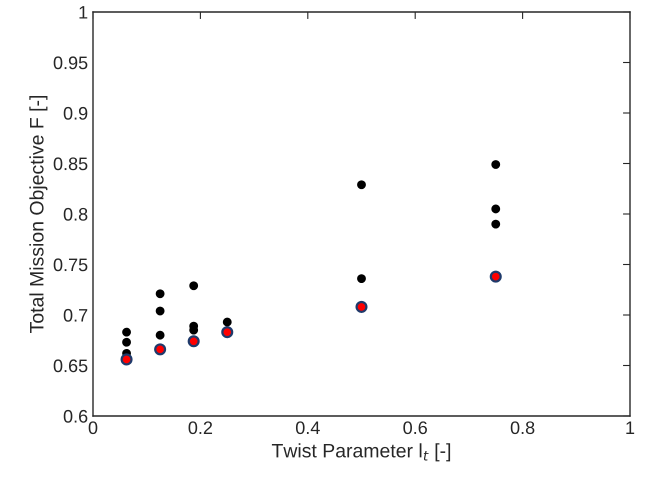  What do you see at coordinates (308, 427) in the screenshot?
I see `x-tick-label: 0.4` at bounding box center [308, 427].